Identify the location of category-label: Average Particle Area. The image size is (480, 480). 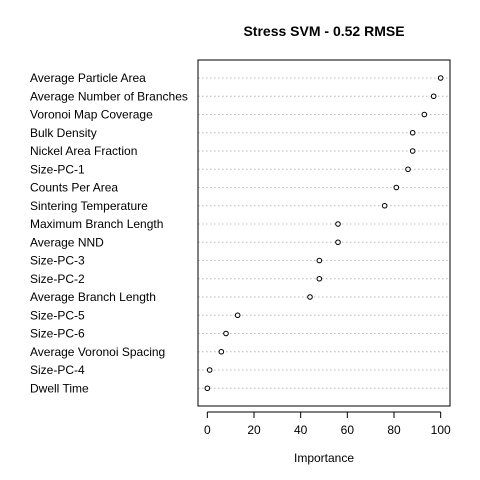
(88, 78).